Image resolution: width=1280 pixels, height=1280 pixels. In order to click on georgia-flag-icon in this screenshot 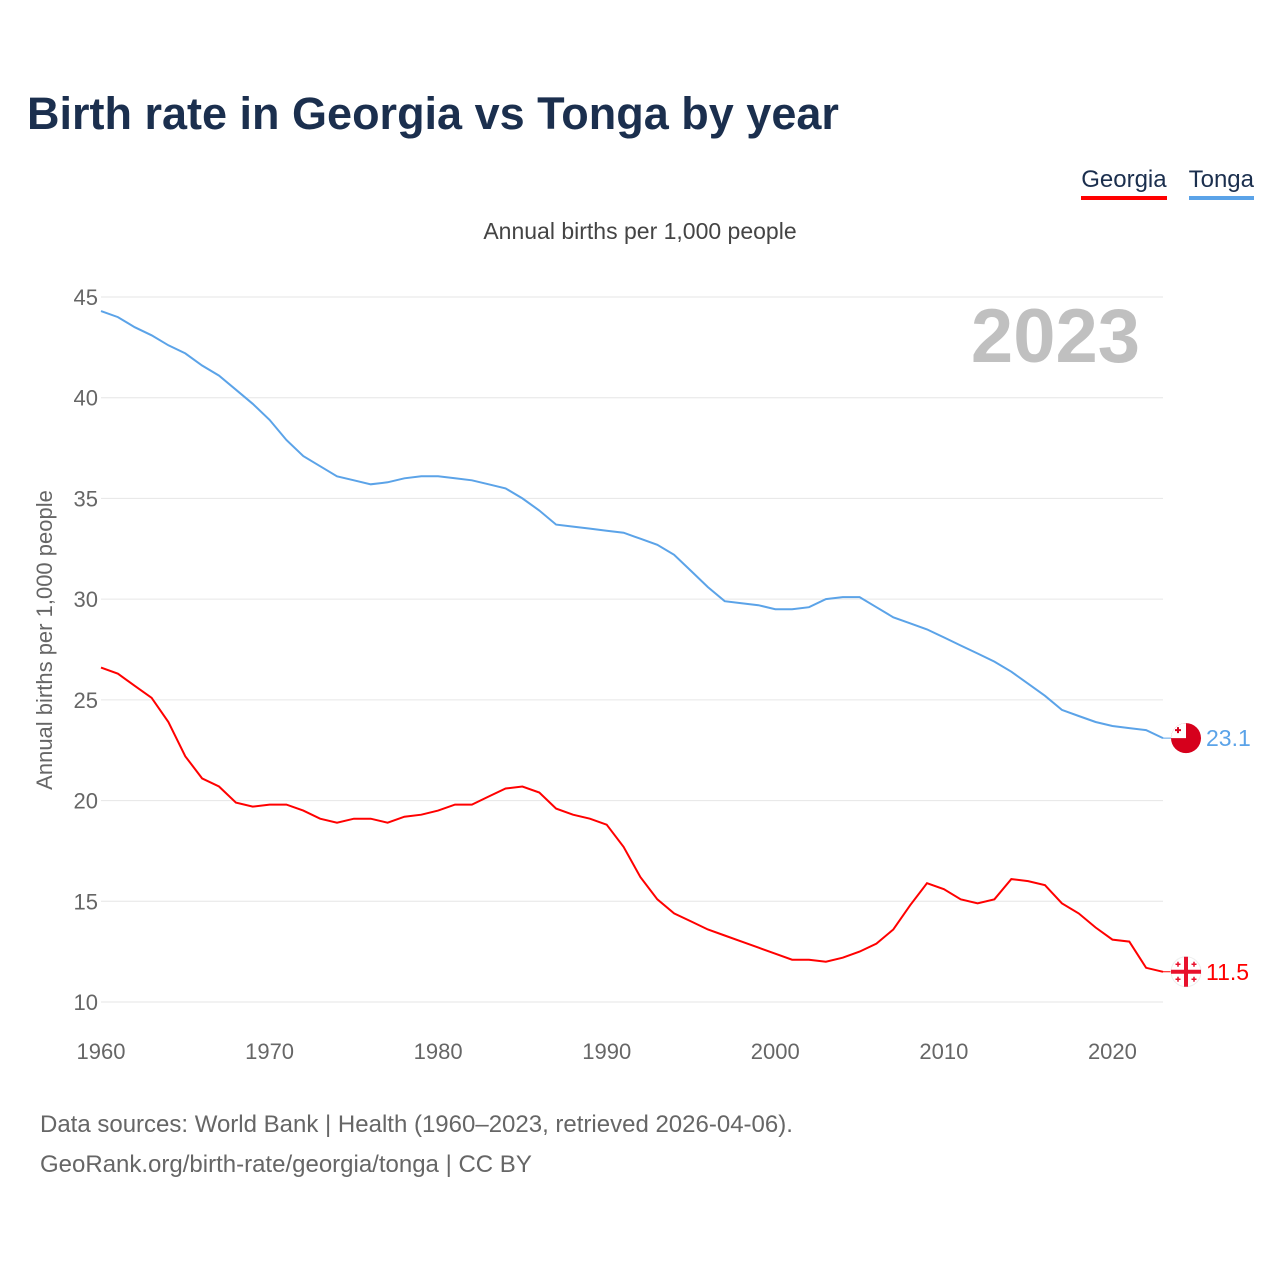, I will do `click(1186, 972)`.